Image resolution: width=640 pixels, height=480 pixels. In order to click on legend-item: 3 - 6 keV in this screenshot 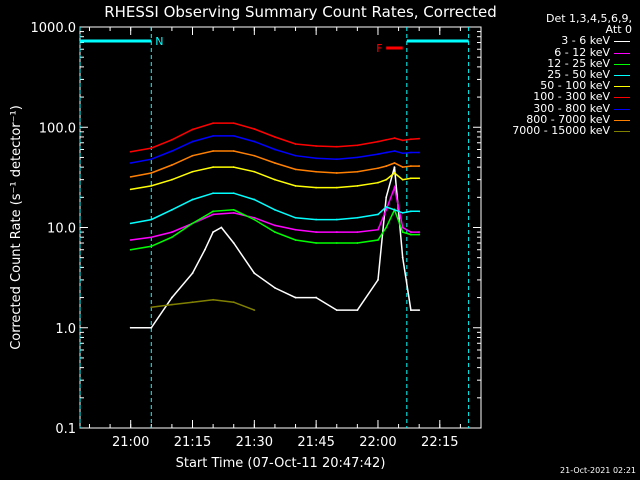, I will do `click(559, 41)`.